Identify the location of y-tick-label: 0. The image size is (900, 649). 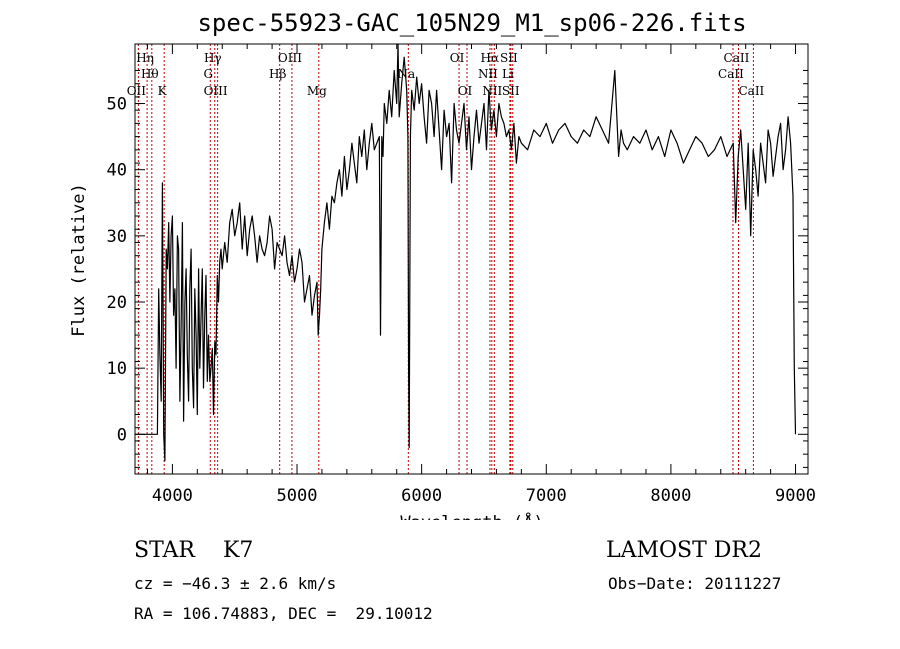
(122, 435).